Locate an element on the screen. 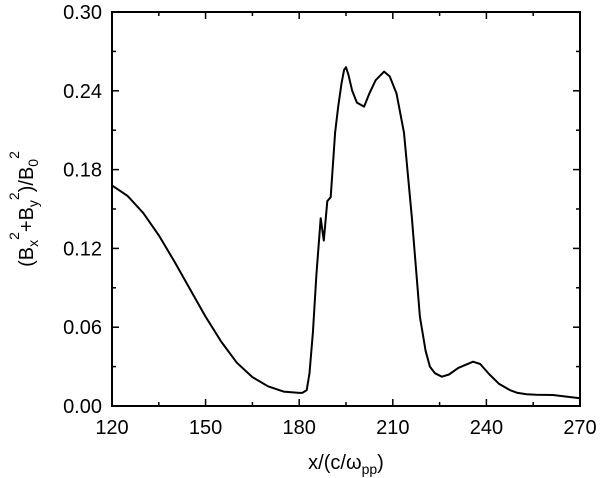 The width and height of the screenshot is (600, 478). label-text: )/B is located at coordinates (27, 180).